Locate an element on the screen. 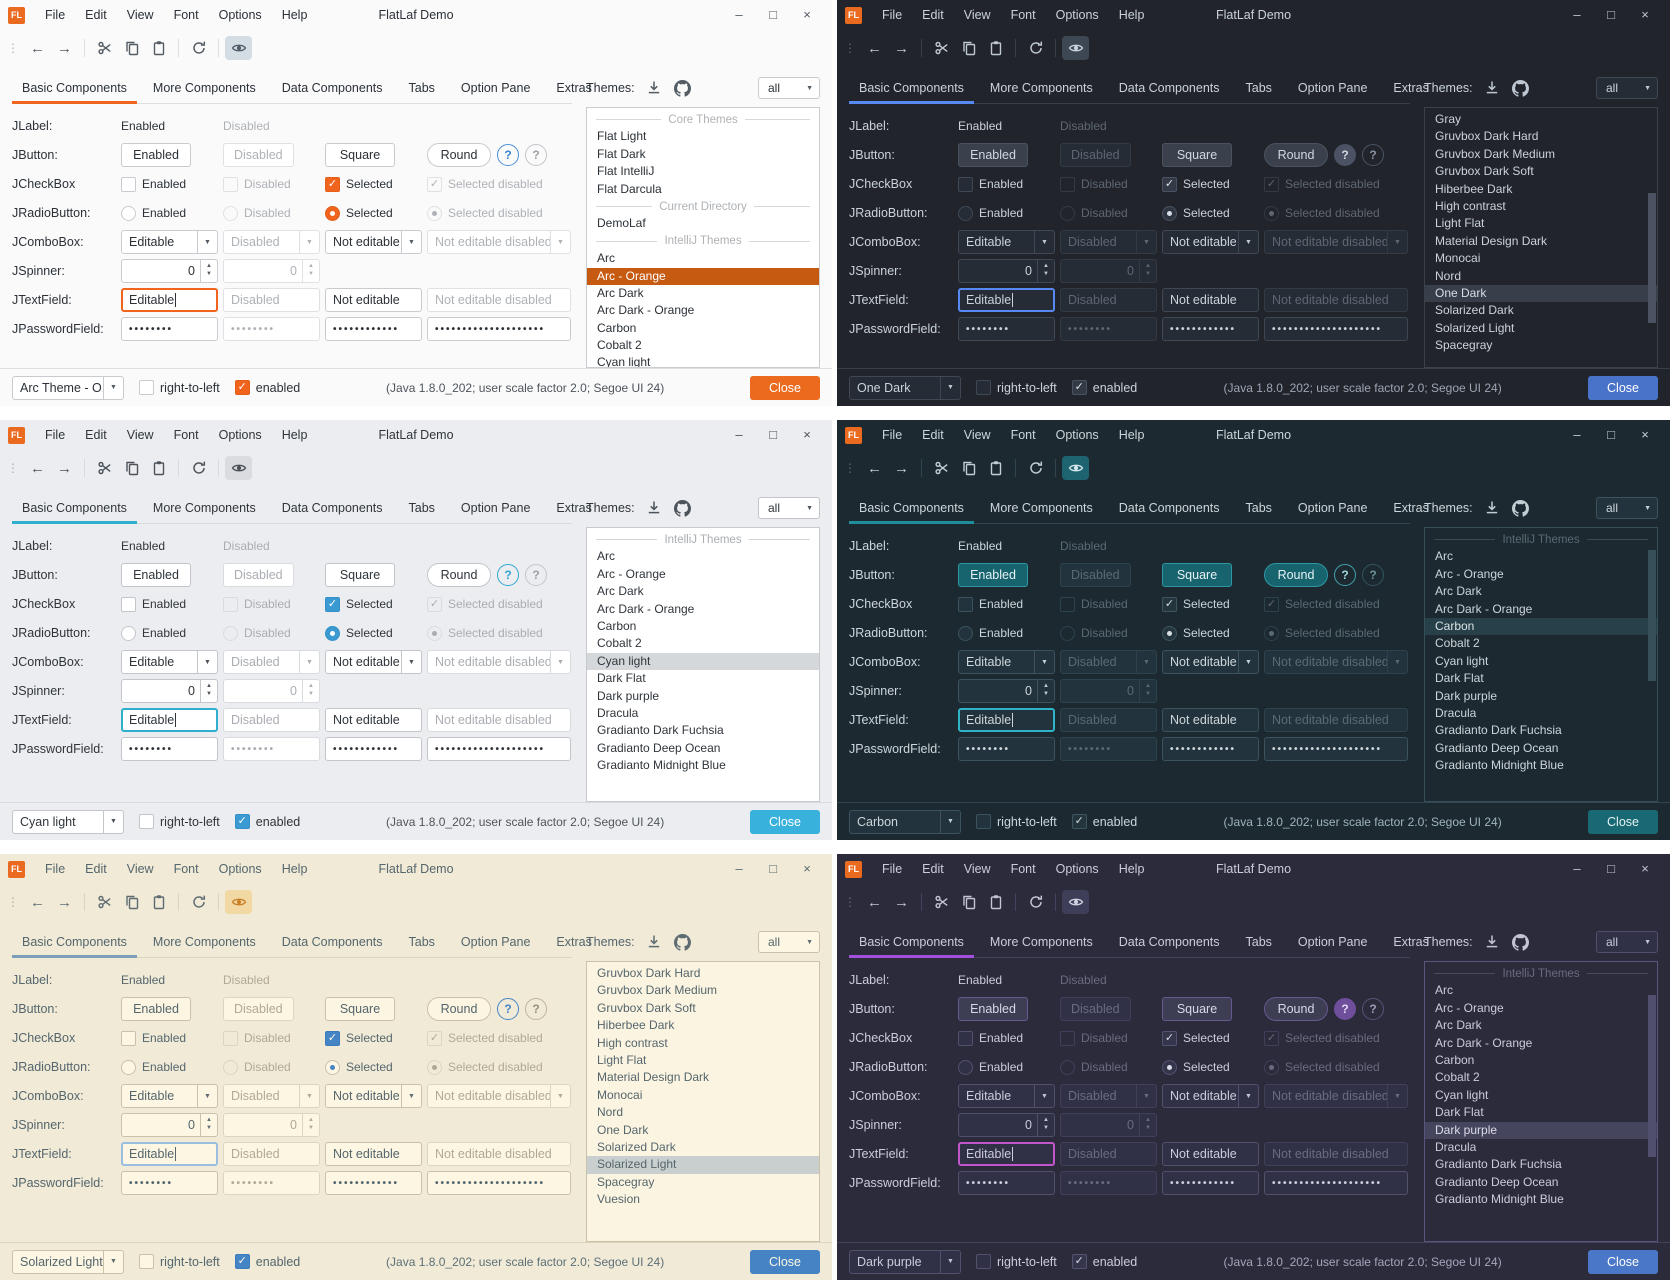 This screenshot has height=1280, width=1670. jbutton-enabled-button: Enabled is located at coordinates (993, 575).